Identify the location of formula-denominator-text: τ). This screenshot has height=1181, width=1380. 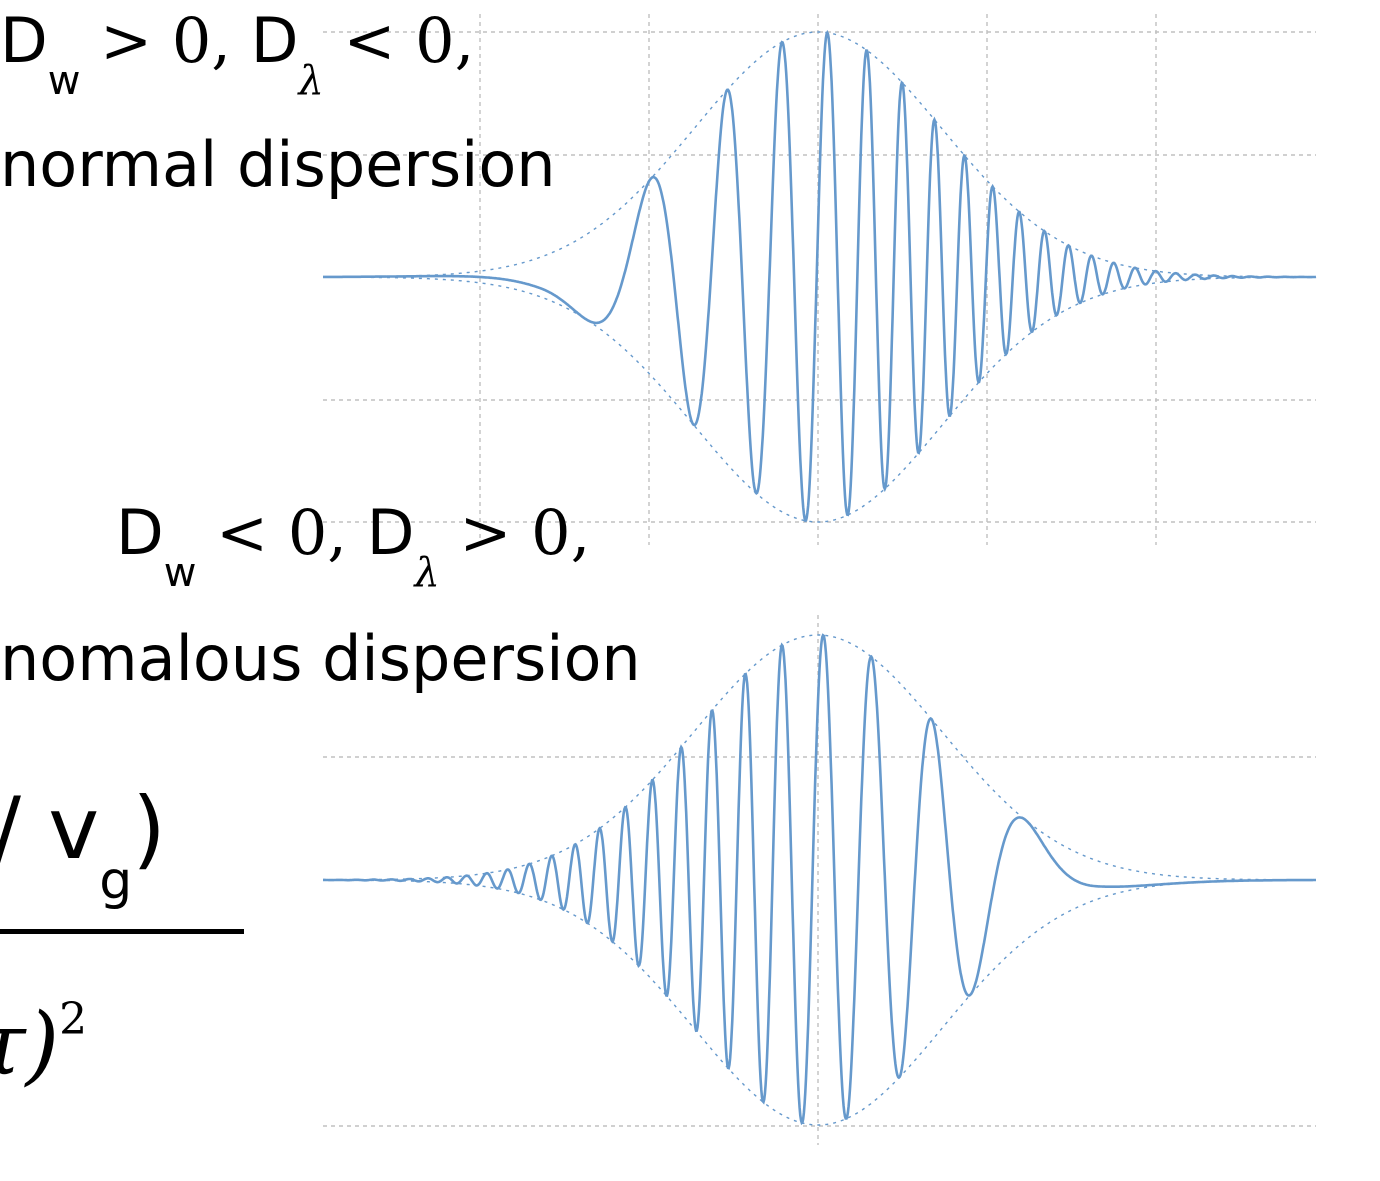
(30, 1045).